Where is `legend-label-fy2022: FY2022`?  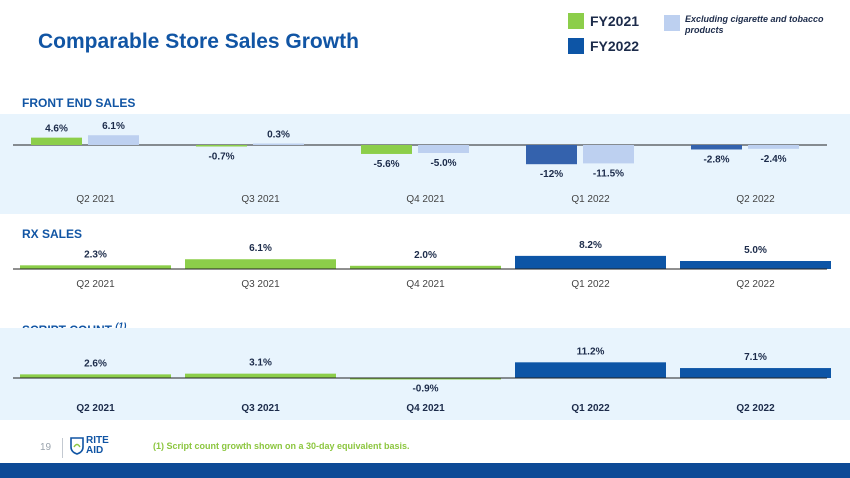 legend-label-fy2022: FY2022 is located at coordinates (615, 46).